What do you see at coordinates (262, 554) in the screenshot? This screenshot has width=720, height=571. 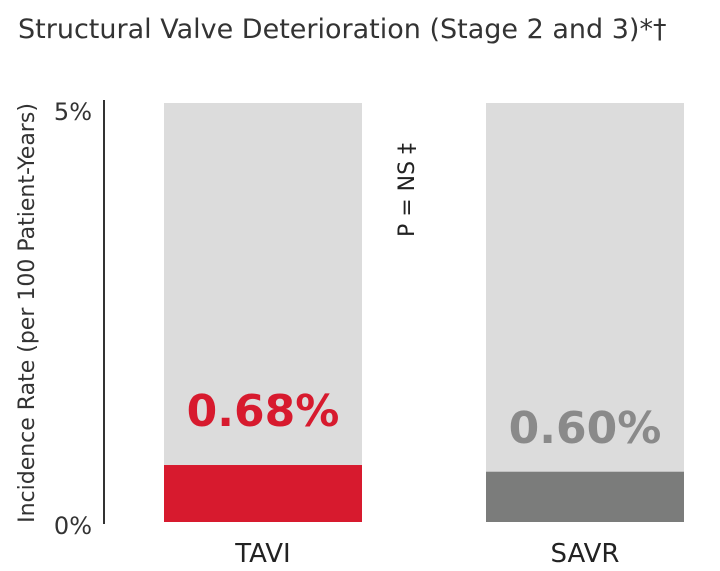 I see `category-label-tavi: TAVI` at bounding box center [262, 554].